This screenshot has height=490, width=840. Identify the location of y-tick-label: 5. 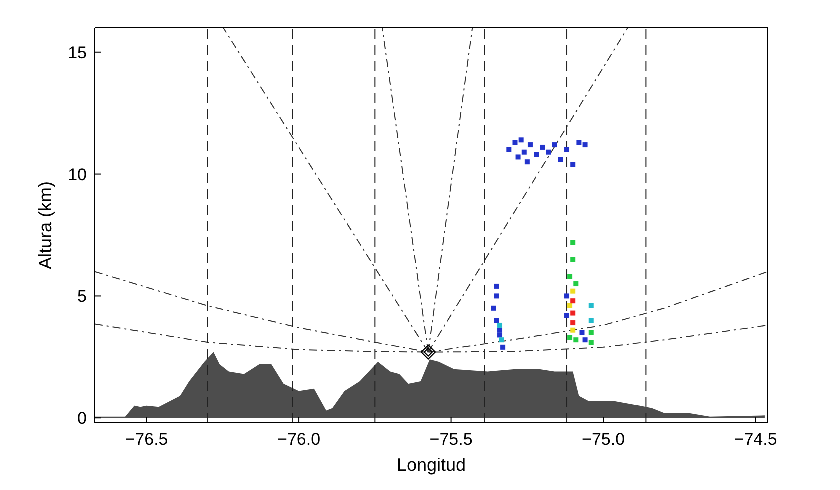
(82, 296).